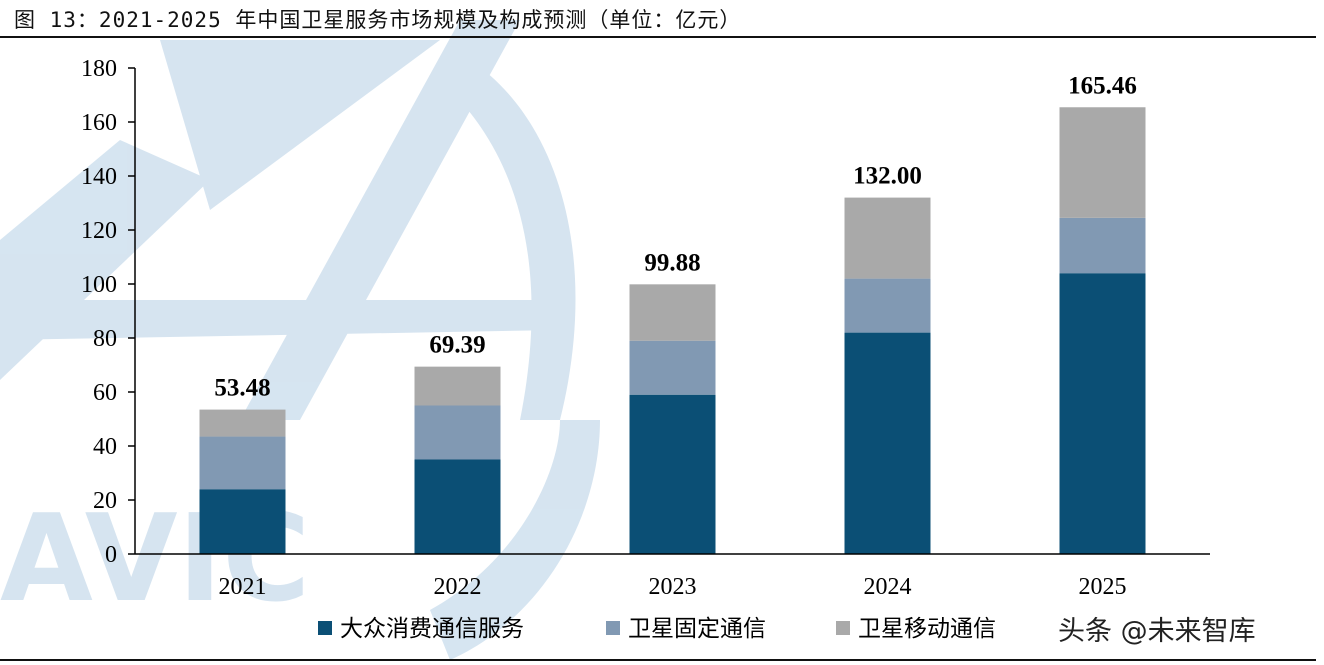 Image resolution: width=1324 pixels, height=665 pixels. What do you see at coordinates (243, 587) in the screenshot?
I see `x-tick-label-2021: 2021` at bounding box center [243, 587].